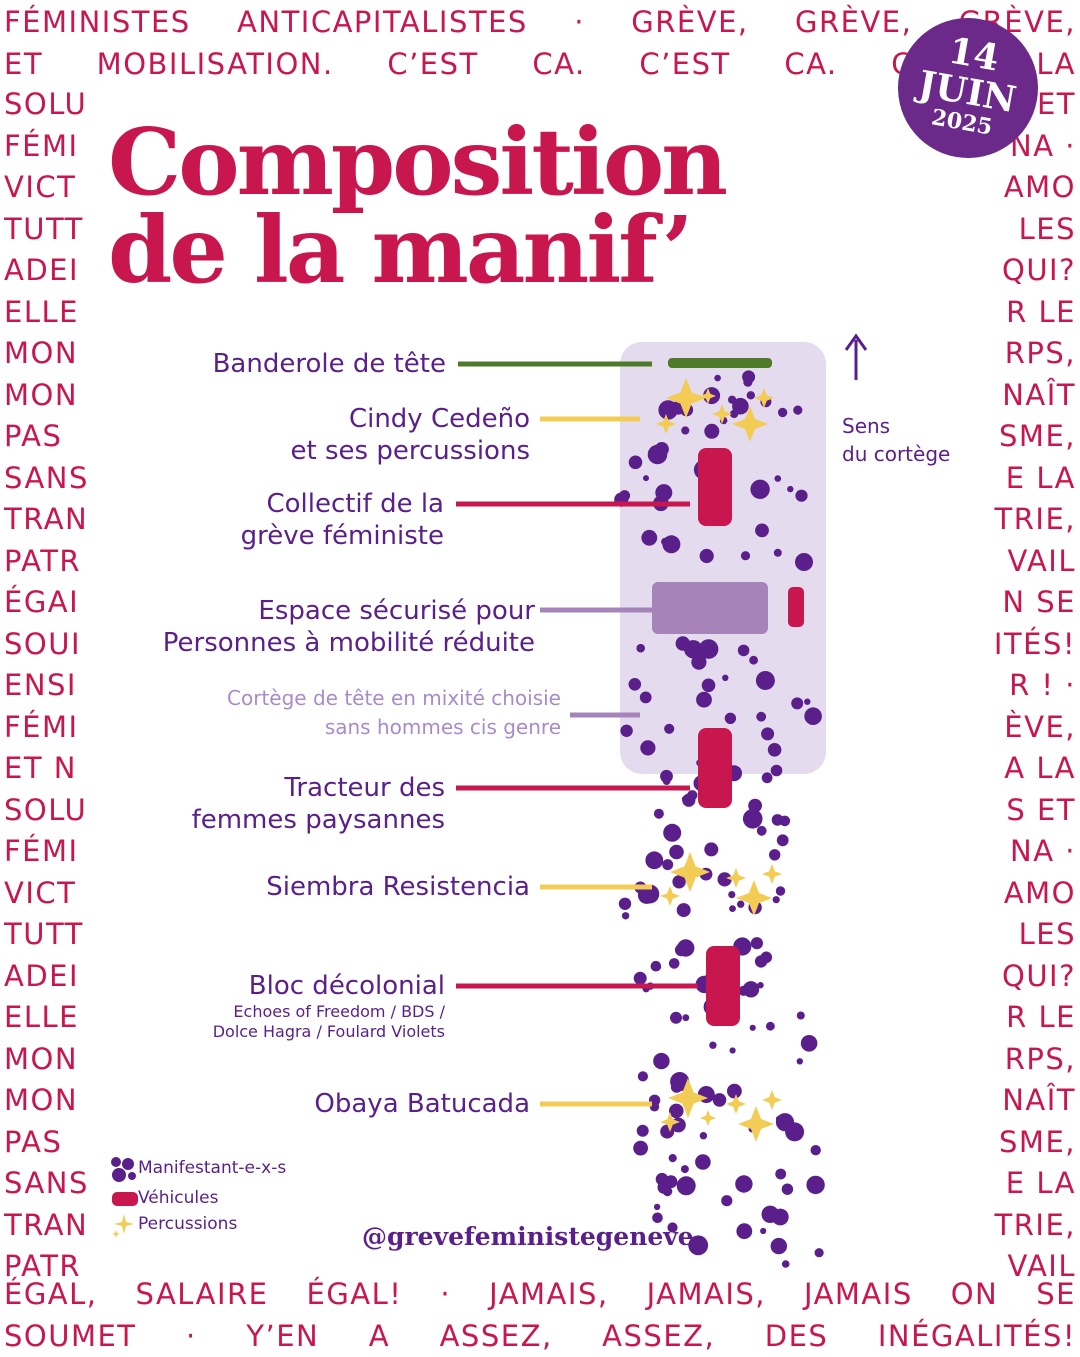  Describe the element at coordinates (715, 487) in the screenshot. I see `vehicle-collectif` at that location.